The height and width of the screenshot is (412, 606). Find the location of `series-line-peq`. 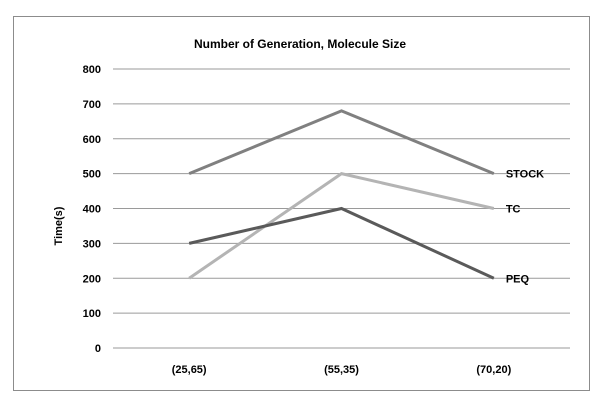

series-line-peq is located at coordinates (341, 243).